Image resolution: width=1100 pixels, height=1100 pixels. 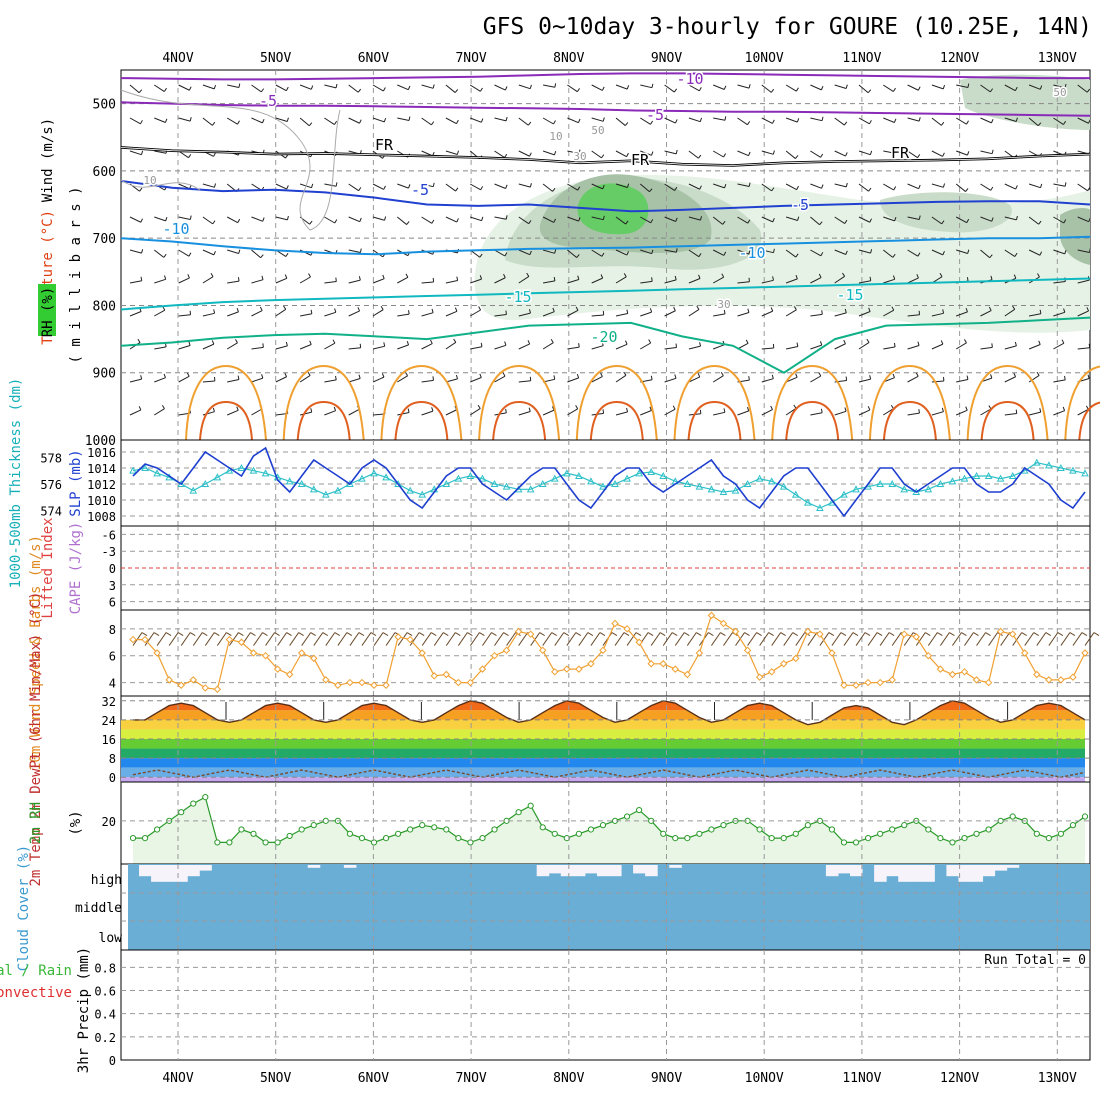 I want to click on cloud-label: Cloud Cover (%), so click(x=24, y=908).